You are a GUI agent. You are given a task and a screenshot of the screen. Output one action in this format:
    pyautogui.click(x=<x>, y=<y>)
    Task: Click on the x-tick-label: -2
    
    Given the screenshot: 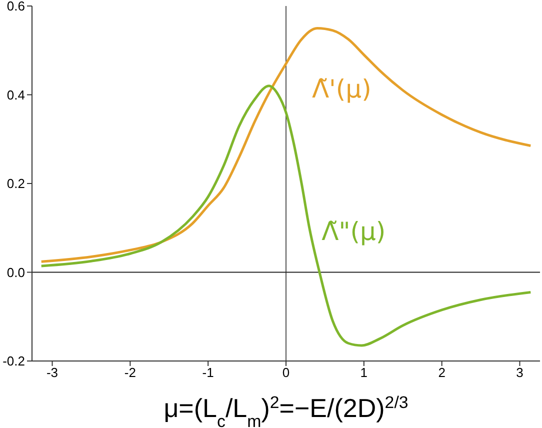 What is the action you would take?
    pyautogui.click(x=130, y=372)
    